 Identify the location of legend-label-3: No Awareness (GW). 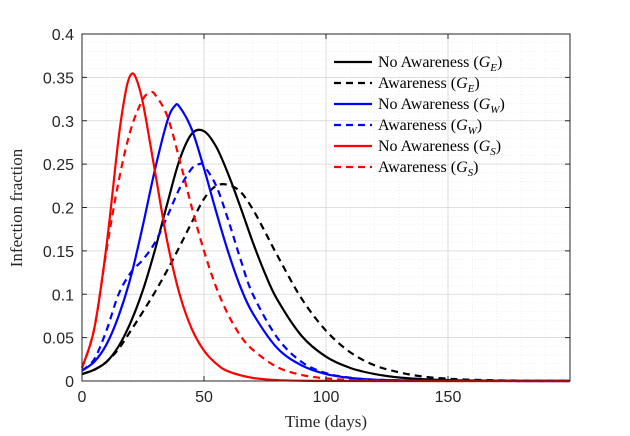
(441, 106).